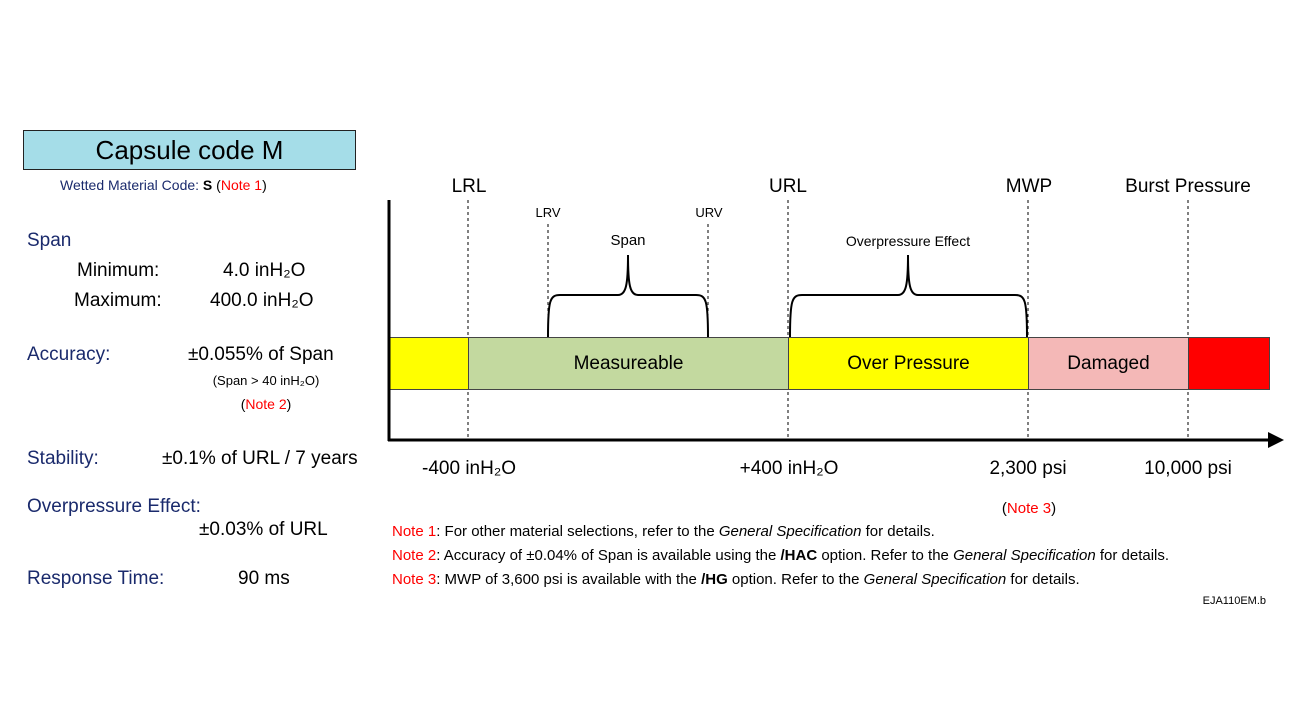  What do you see at coordinates (1276, 440) in the screenshot?
I see `arrowhead-icon` at bounding box center [1276, 440].